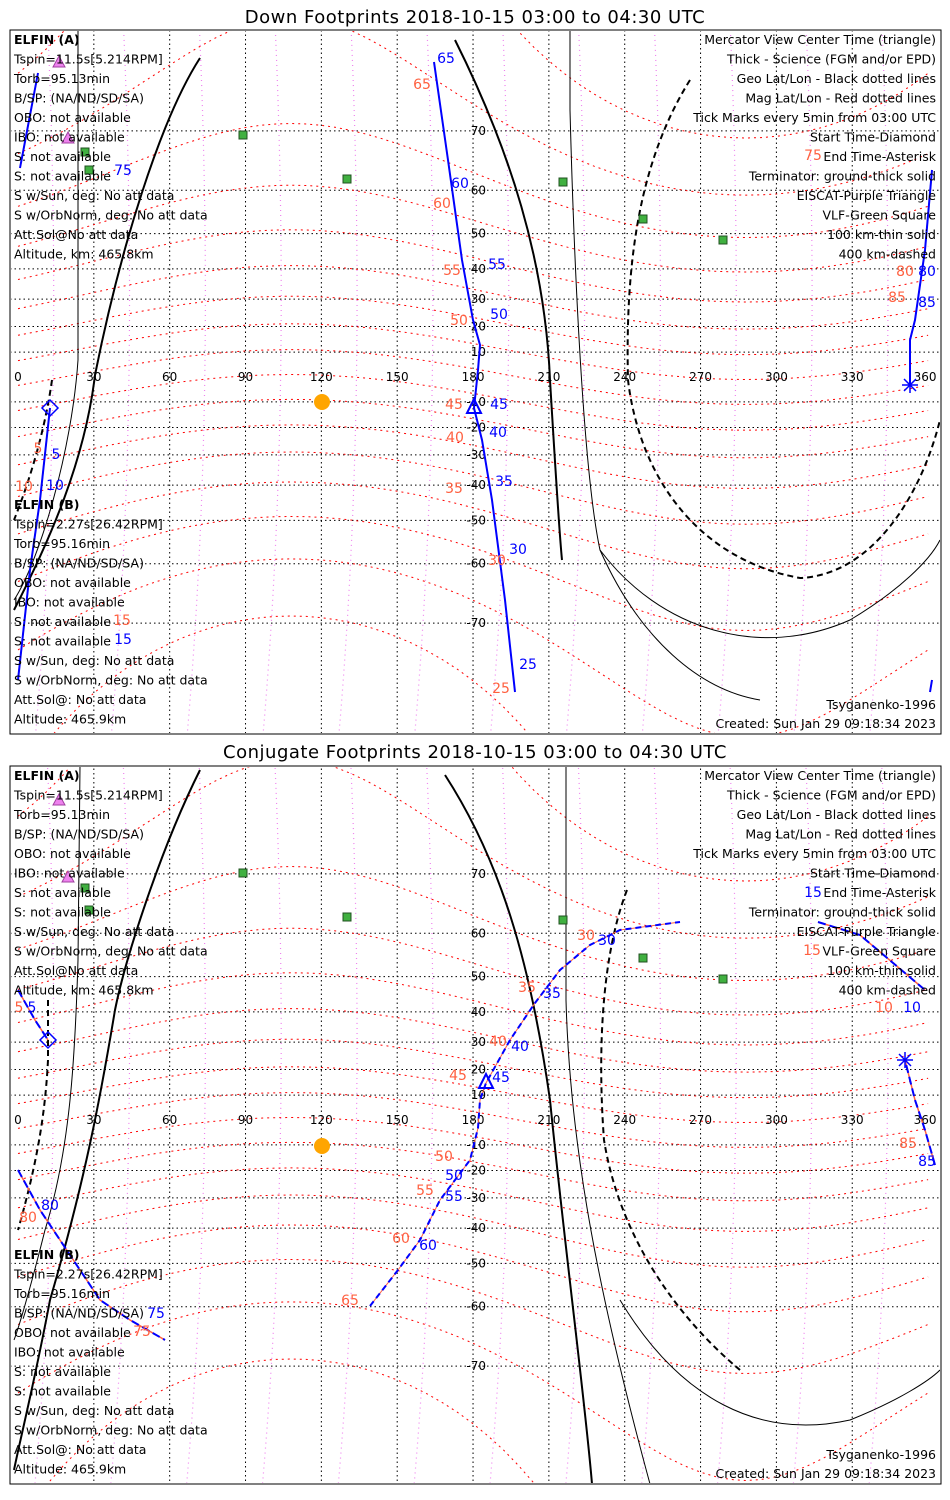  What do you see at coordinates (84, 254) in the screenshot?
I see `elfin-a-info-line: Altitude, km: 465.8km` at bounding box center [84, 254].